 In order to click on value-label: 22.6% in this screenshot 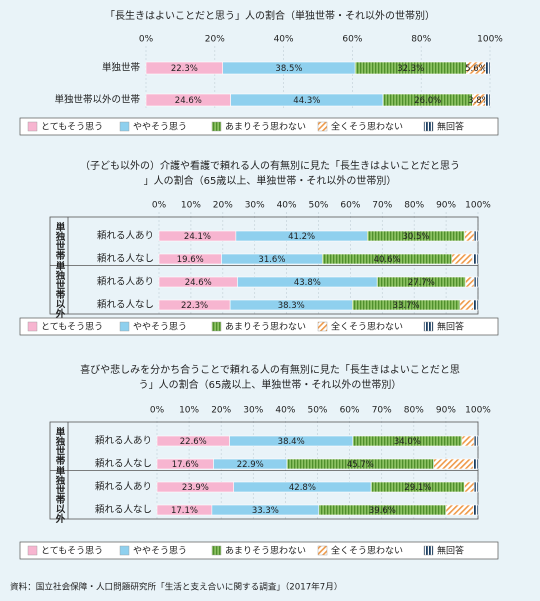, I will do `click(193, 442)`.